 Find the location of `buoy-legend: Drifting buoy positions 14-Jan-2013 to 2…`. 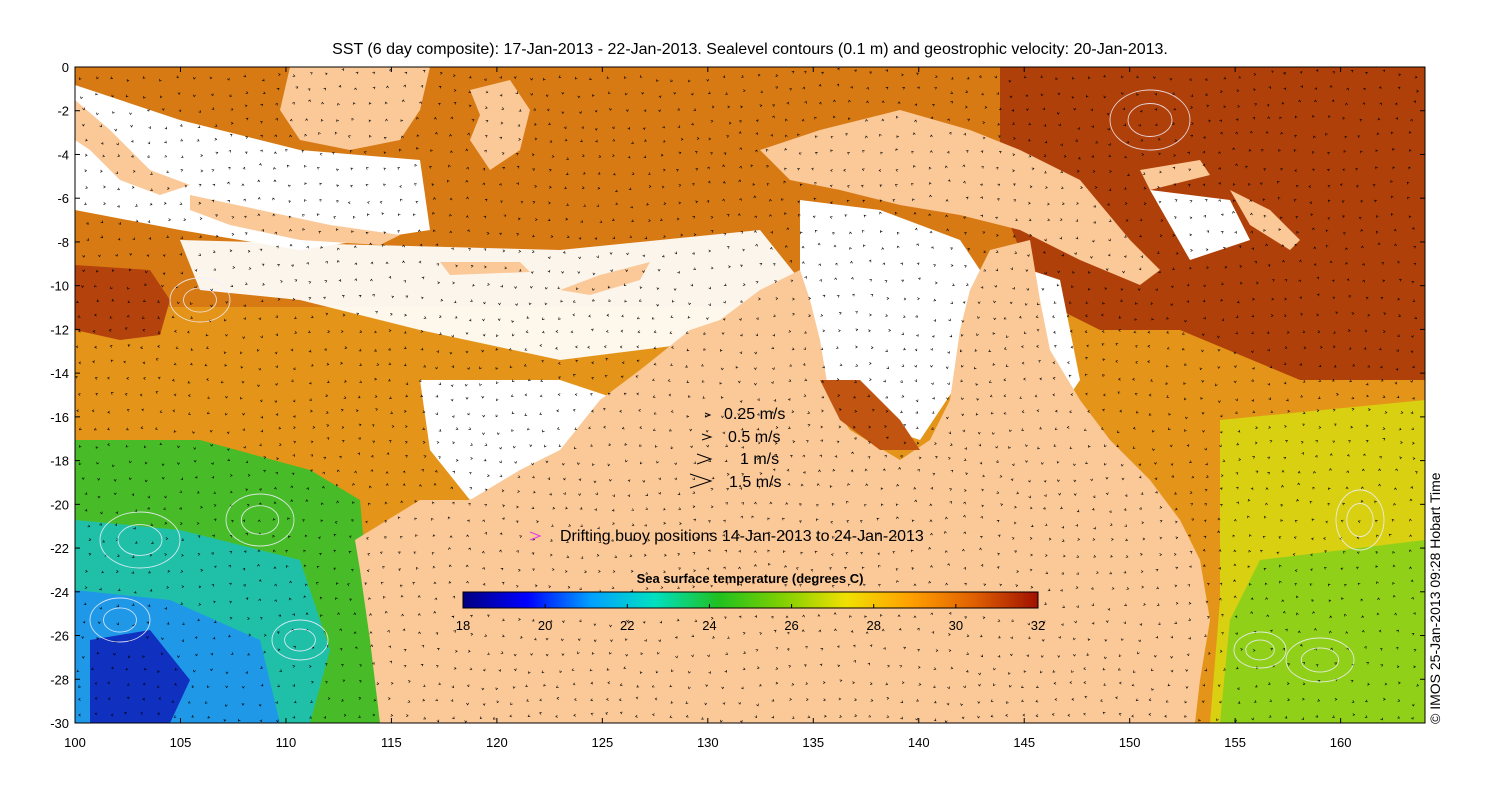

buoy-legend: Drifting buoy positions 14-Jan-2013 to 2… is located at coordinates (726, 536).